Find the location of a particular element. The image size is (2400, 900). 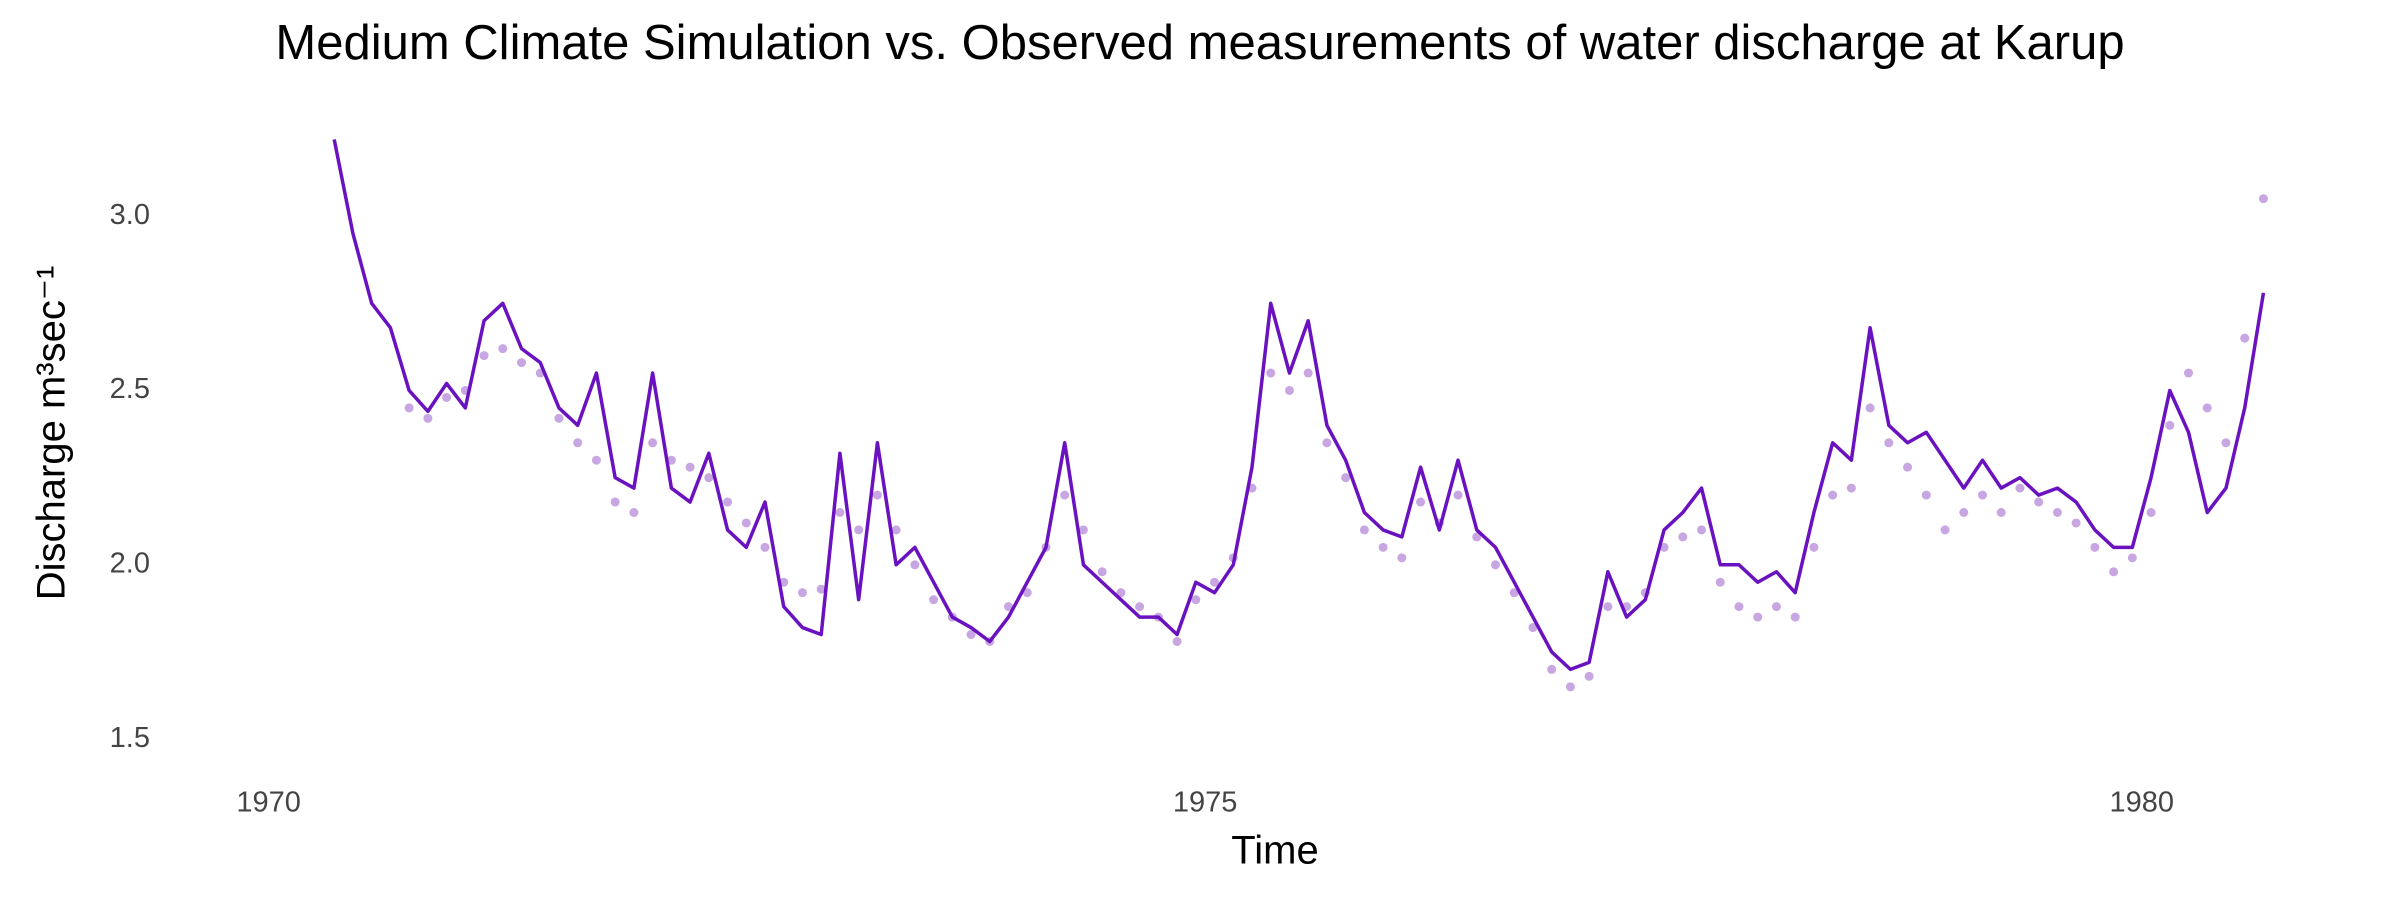

y-tick-label: 2.0 is located at coordinates (130, 563).